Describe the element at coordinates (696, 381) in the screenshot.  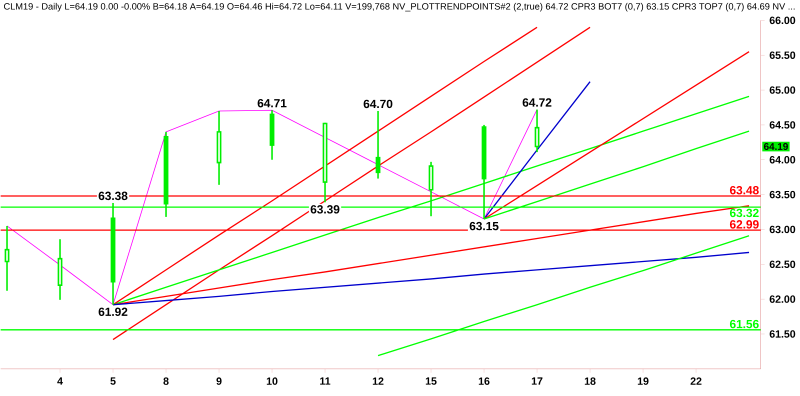
I see `x-tick-label: 22` at that location.